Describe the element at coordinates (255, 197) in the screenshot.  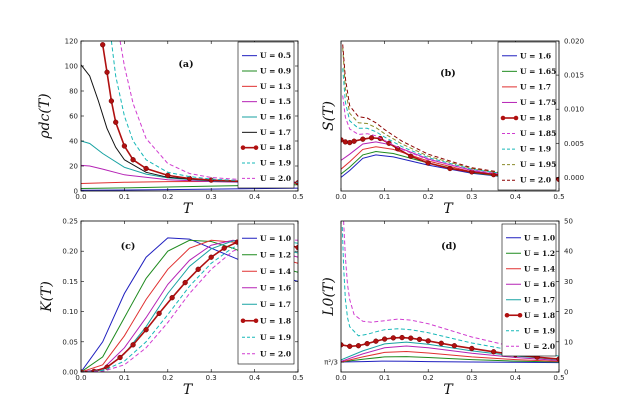
I see `x-tick-label: 0.4` at that location.